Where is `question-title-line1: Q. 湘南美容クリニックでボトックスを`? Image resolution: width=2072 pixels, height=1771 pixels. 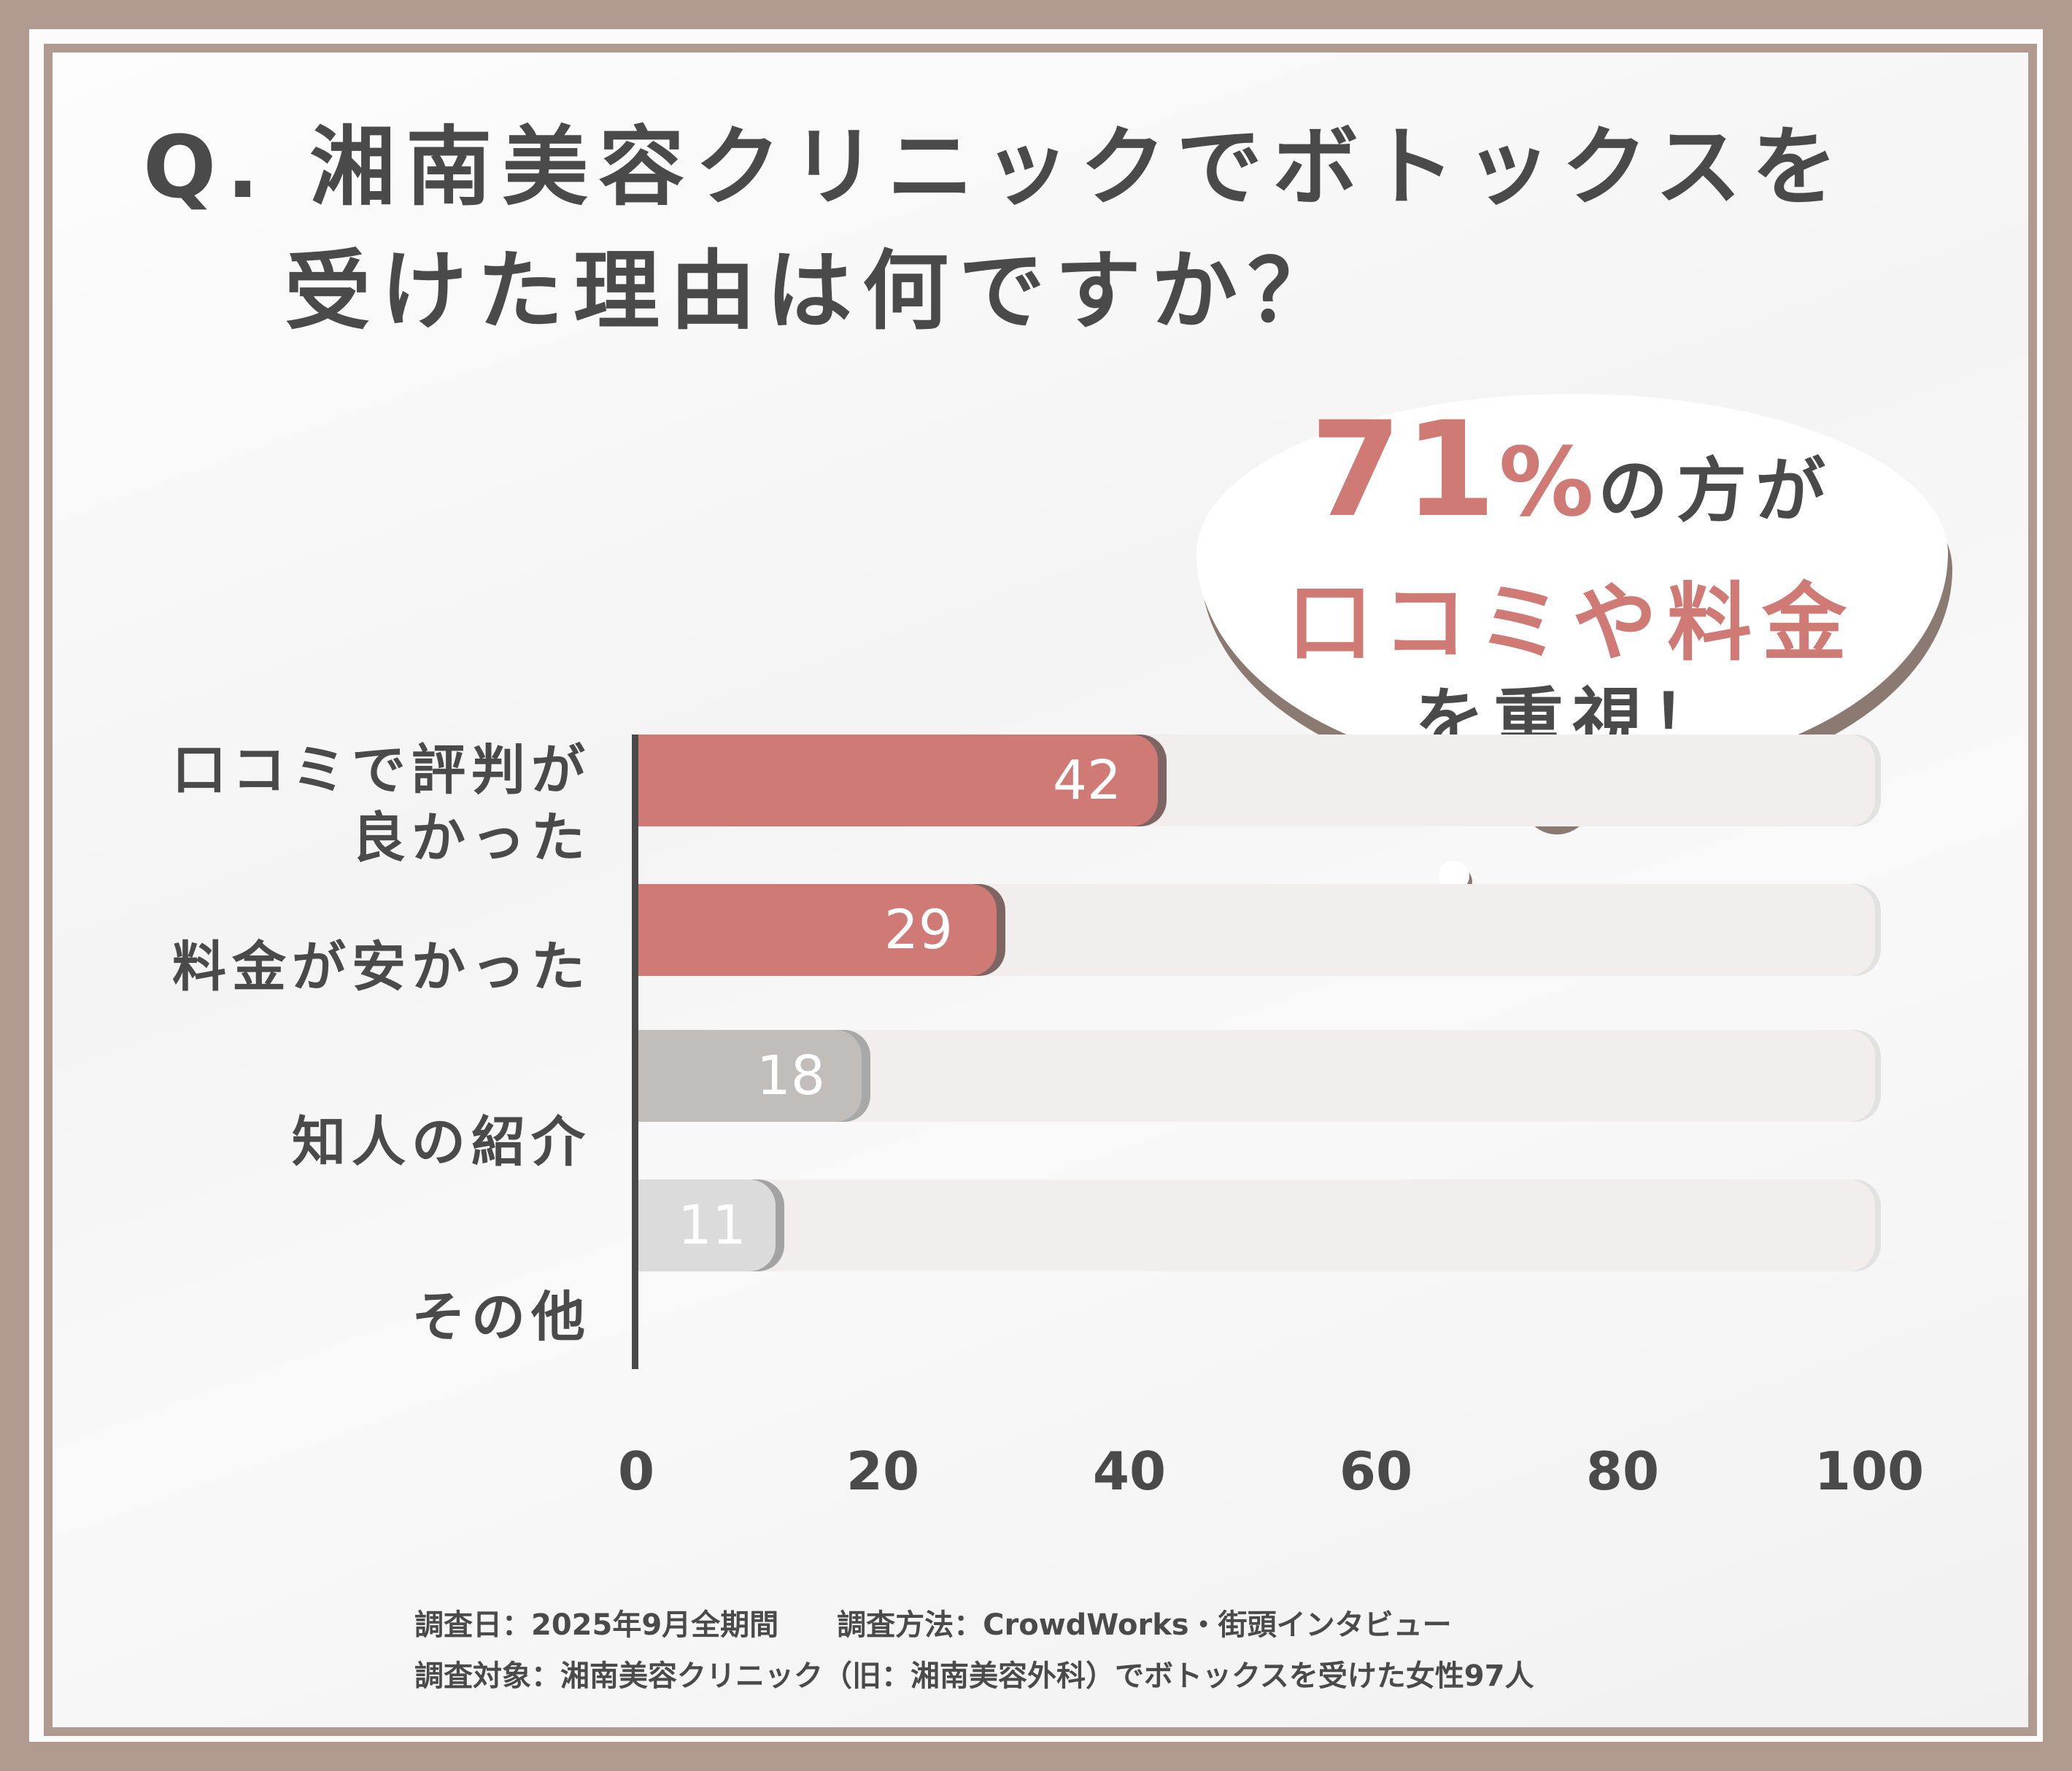
question-title-line1: Q. 湘南美容クリニックでボトックスを is located at coordinates (995, 167).